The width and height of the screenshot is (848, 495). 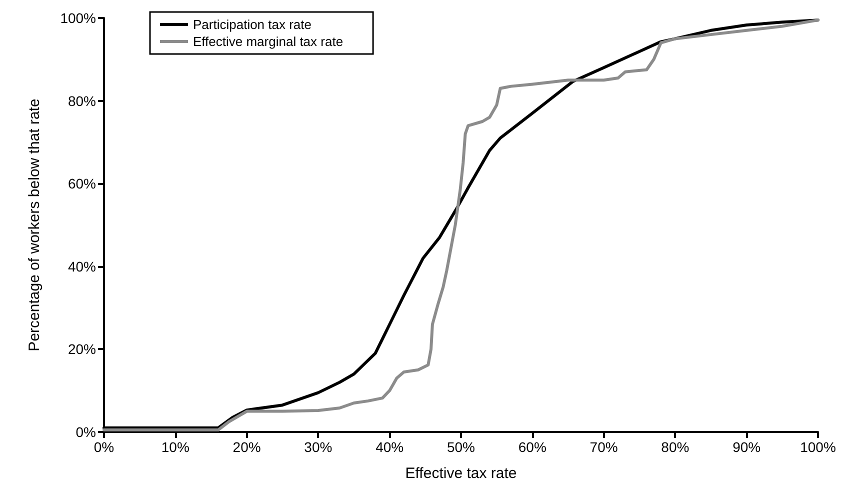 What do you see at coordinates (82, 100) in the screenshot?
I see `y-tick-label: 80%` at bounding box center [82, 100].